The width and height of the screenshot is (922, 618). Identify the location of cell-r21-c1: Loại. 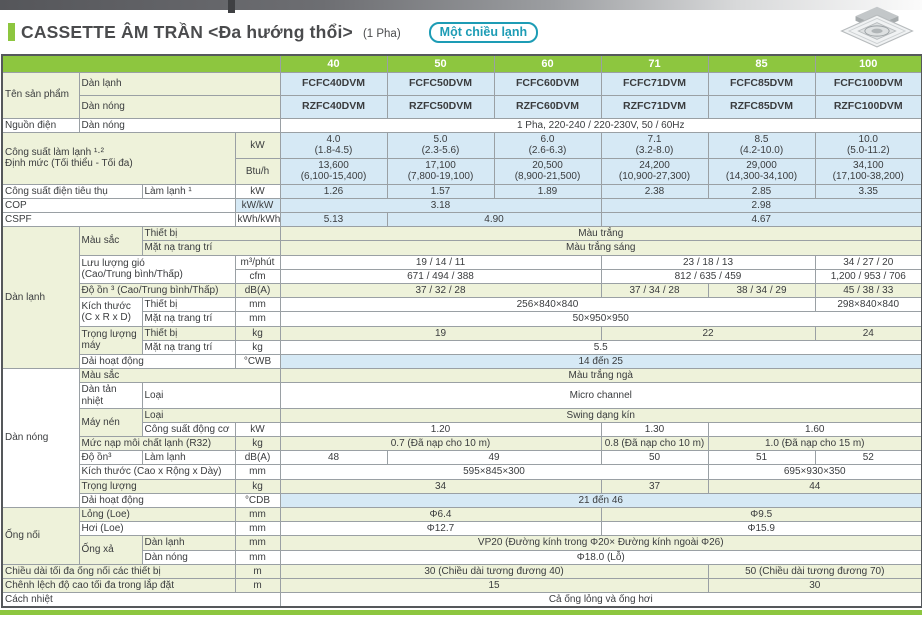
(211, 415).